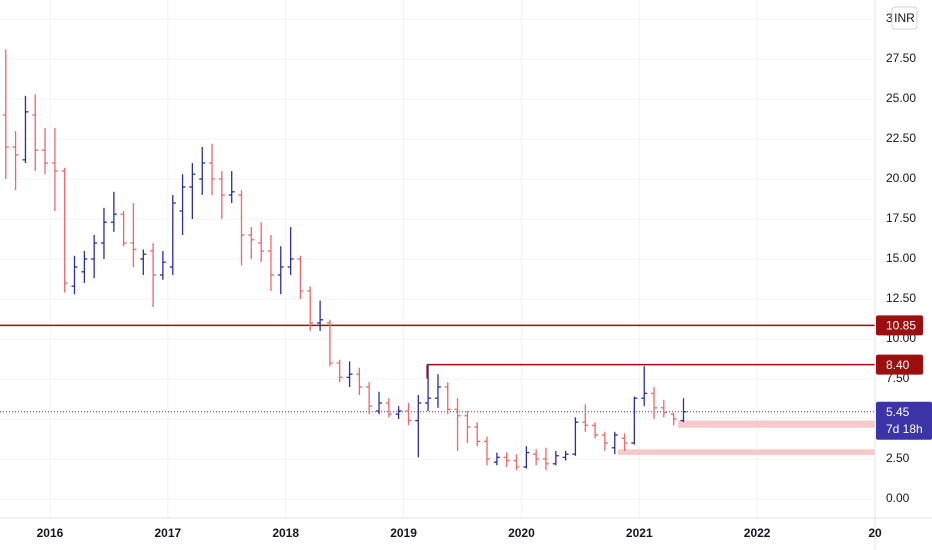 The width and height of the screenshot is (932, 550). Describe the element at coordinates (901, 258) in the screenshot. I see `y-tick-label: 15.00` at that location.